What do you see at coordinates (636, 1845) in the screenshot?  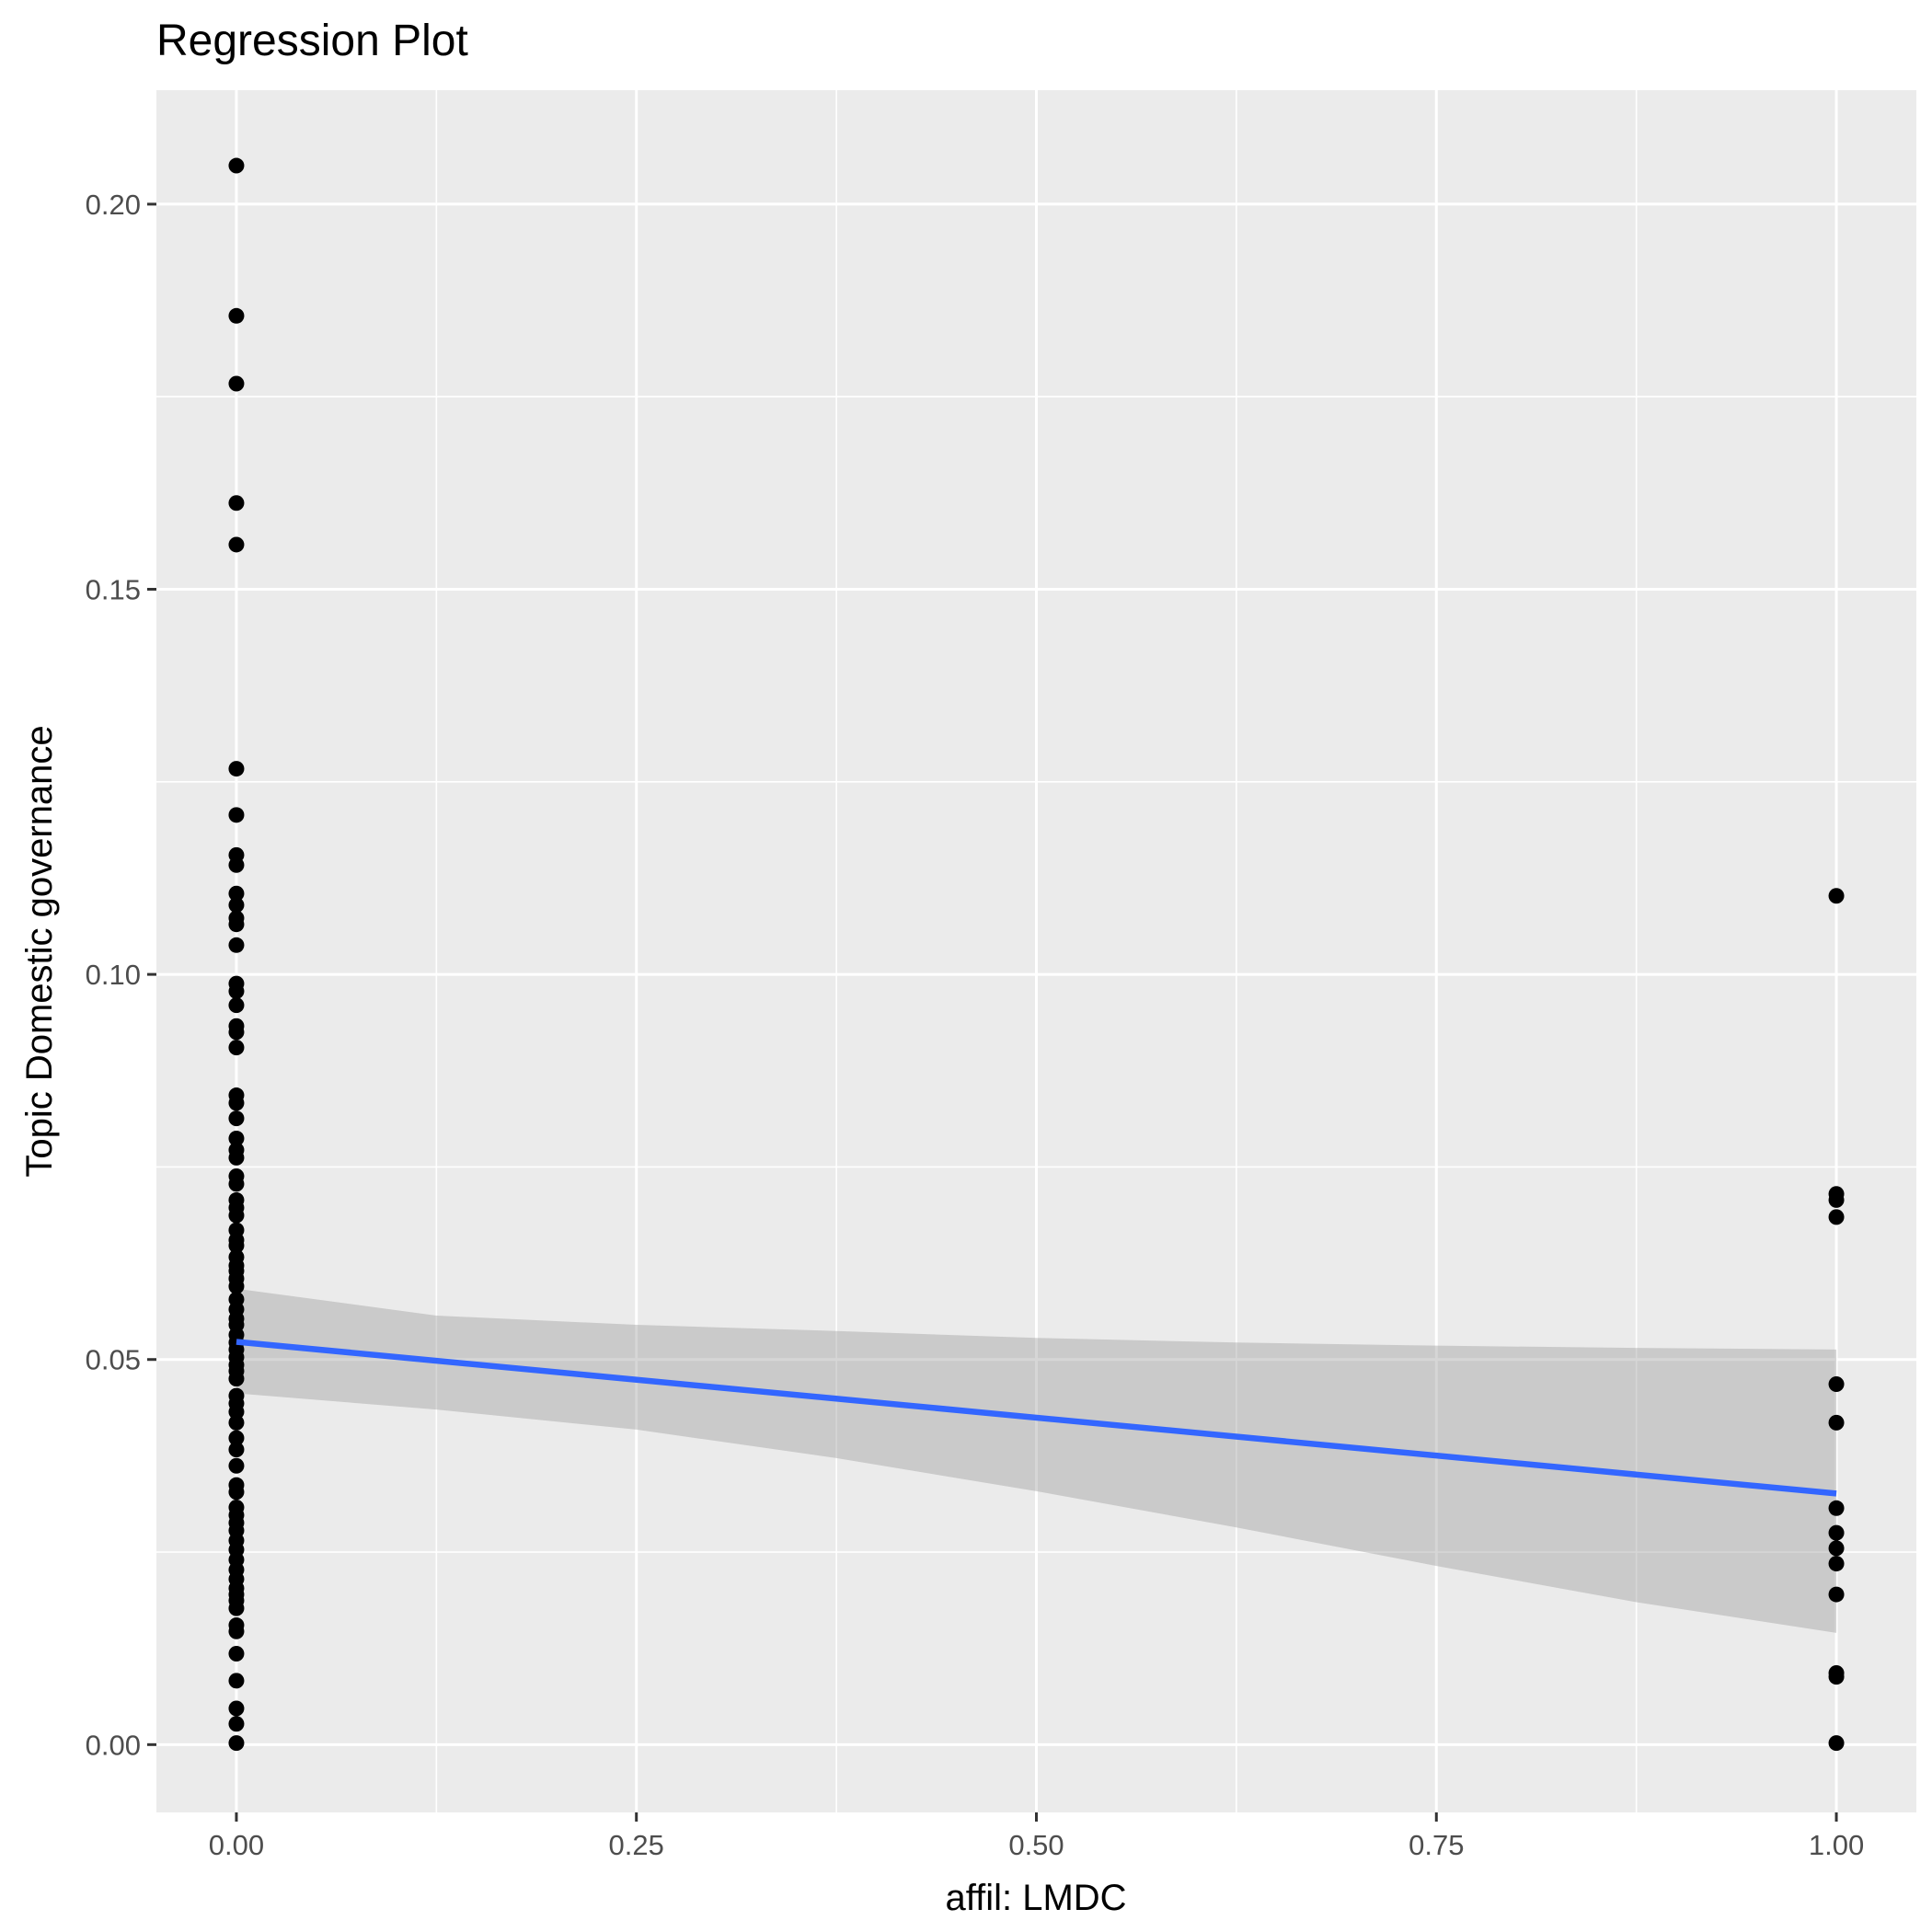 I see `x-tick-label: 0.25` at bounding box center [636, 1845].